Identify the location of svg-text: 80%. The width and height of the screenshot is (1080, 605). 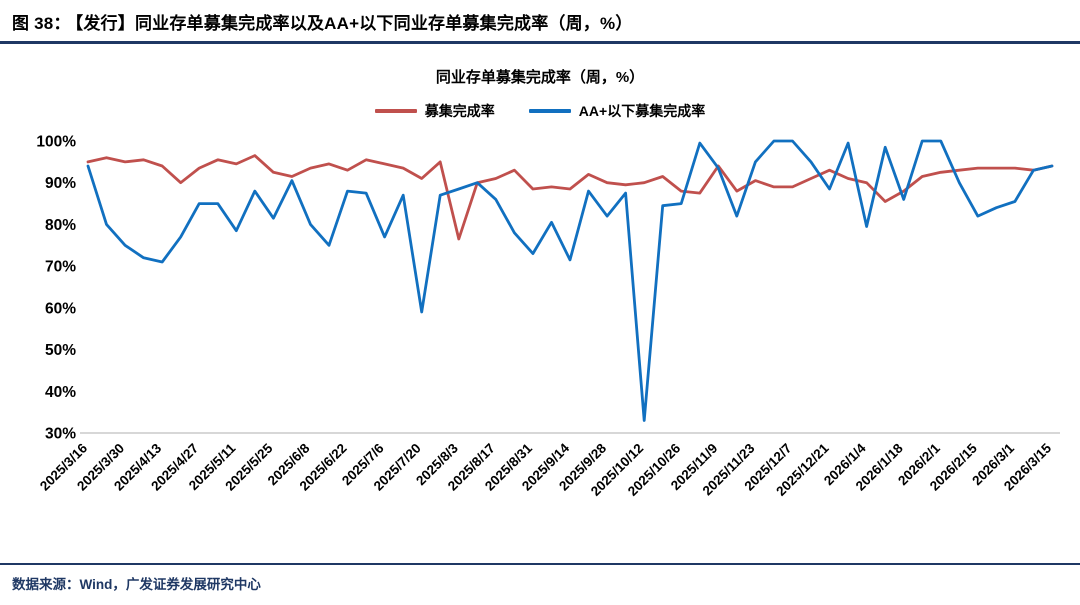
(60, 225).